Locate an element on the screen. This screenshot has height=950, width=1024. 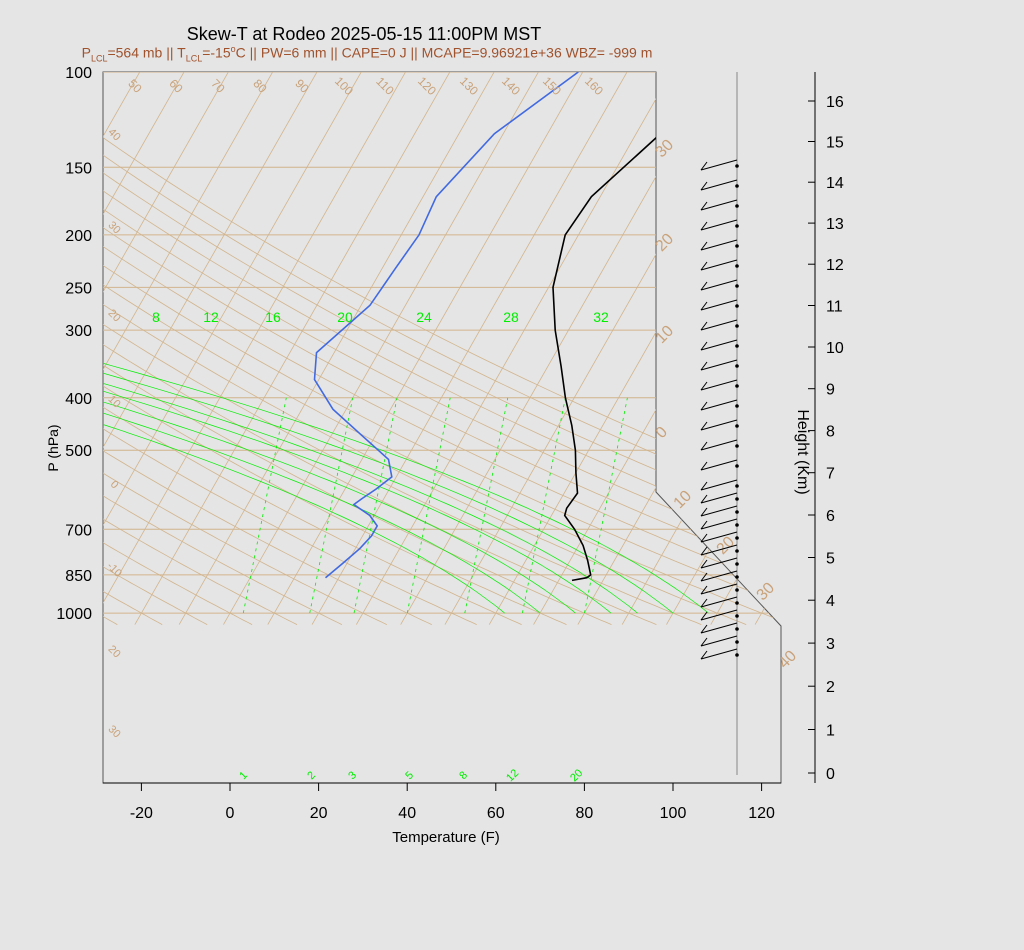
chart-title: Skew-T at Rodeo 2025-05-15 11:00PM MST is located at coordinates (364, 34).